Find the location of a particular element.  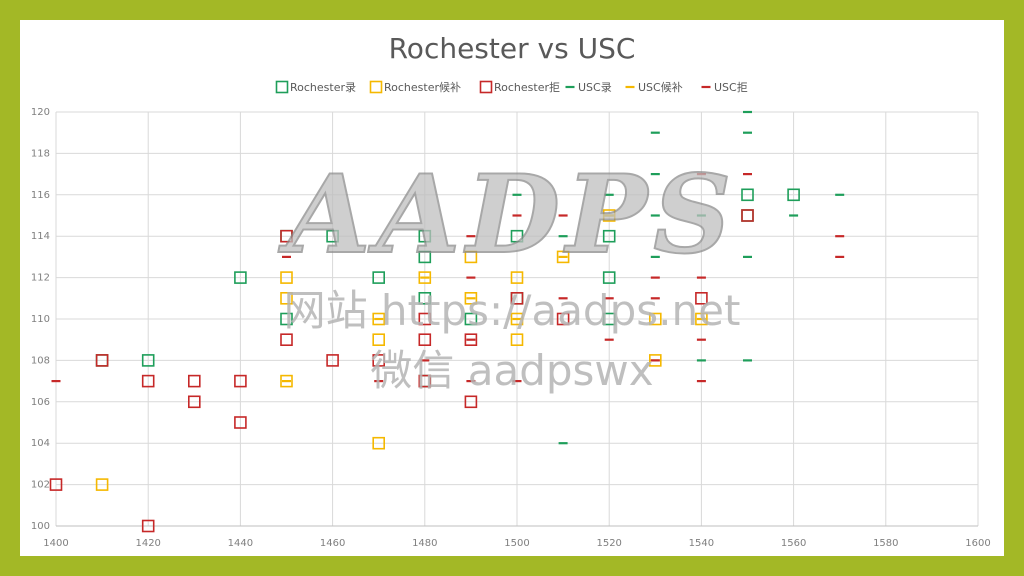

watermark-site: 网站 https://aadps.net is located at coordinates (512, 310).